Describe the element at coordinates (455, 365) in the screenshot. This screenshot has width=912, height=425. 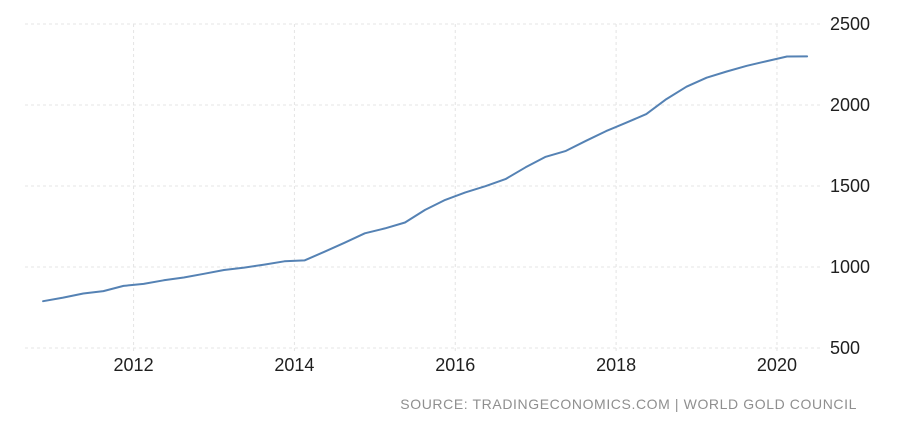
I see `x-axis-tick-label: 2016` at that location.